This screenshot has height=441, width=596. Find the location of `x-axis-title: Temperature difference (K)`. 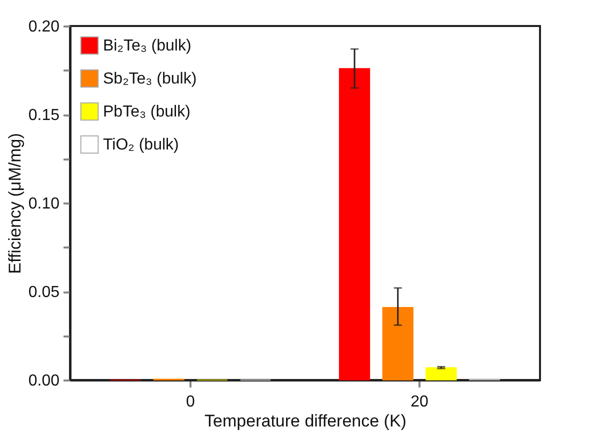

x-axis-title: Temperature difference (K) is located at coordinates (305, 421).